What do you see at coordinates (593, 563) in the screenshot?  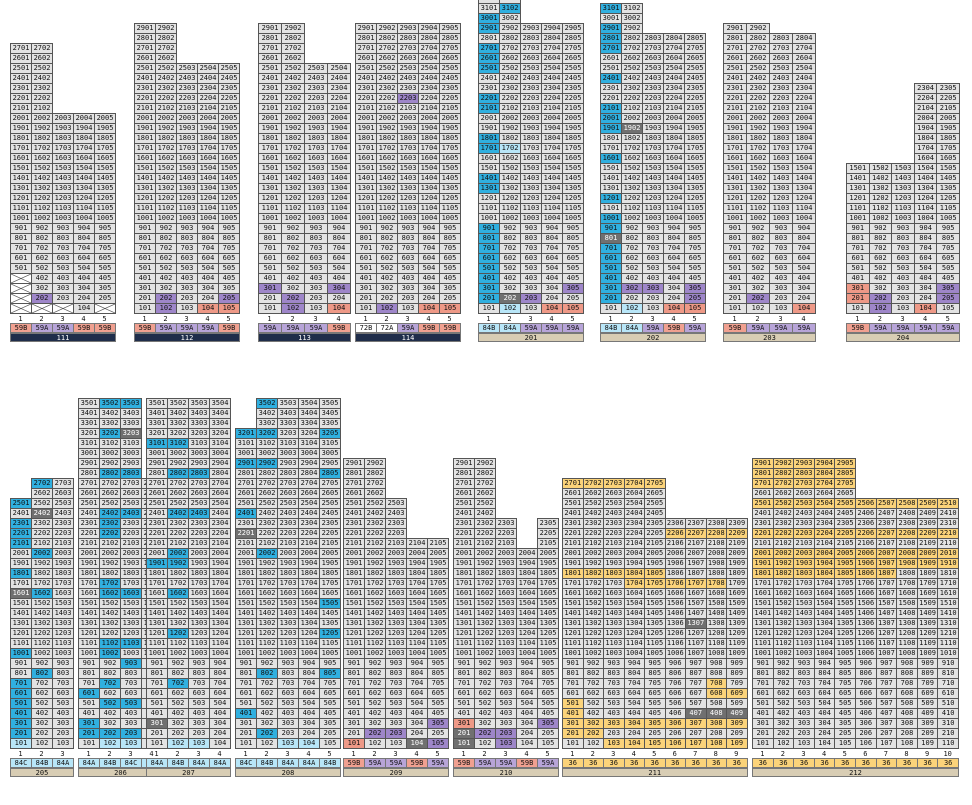 I see `unit-cell: 1902` at bounding box center [593, 563].